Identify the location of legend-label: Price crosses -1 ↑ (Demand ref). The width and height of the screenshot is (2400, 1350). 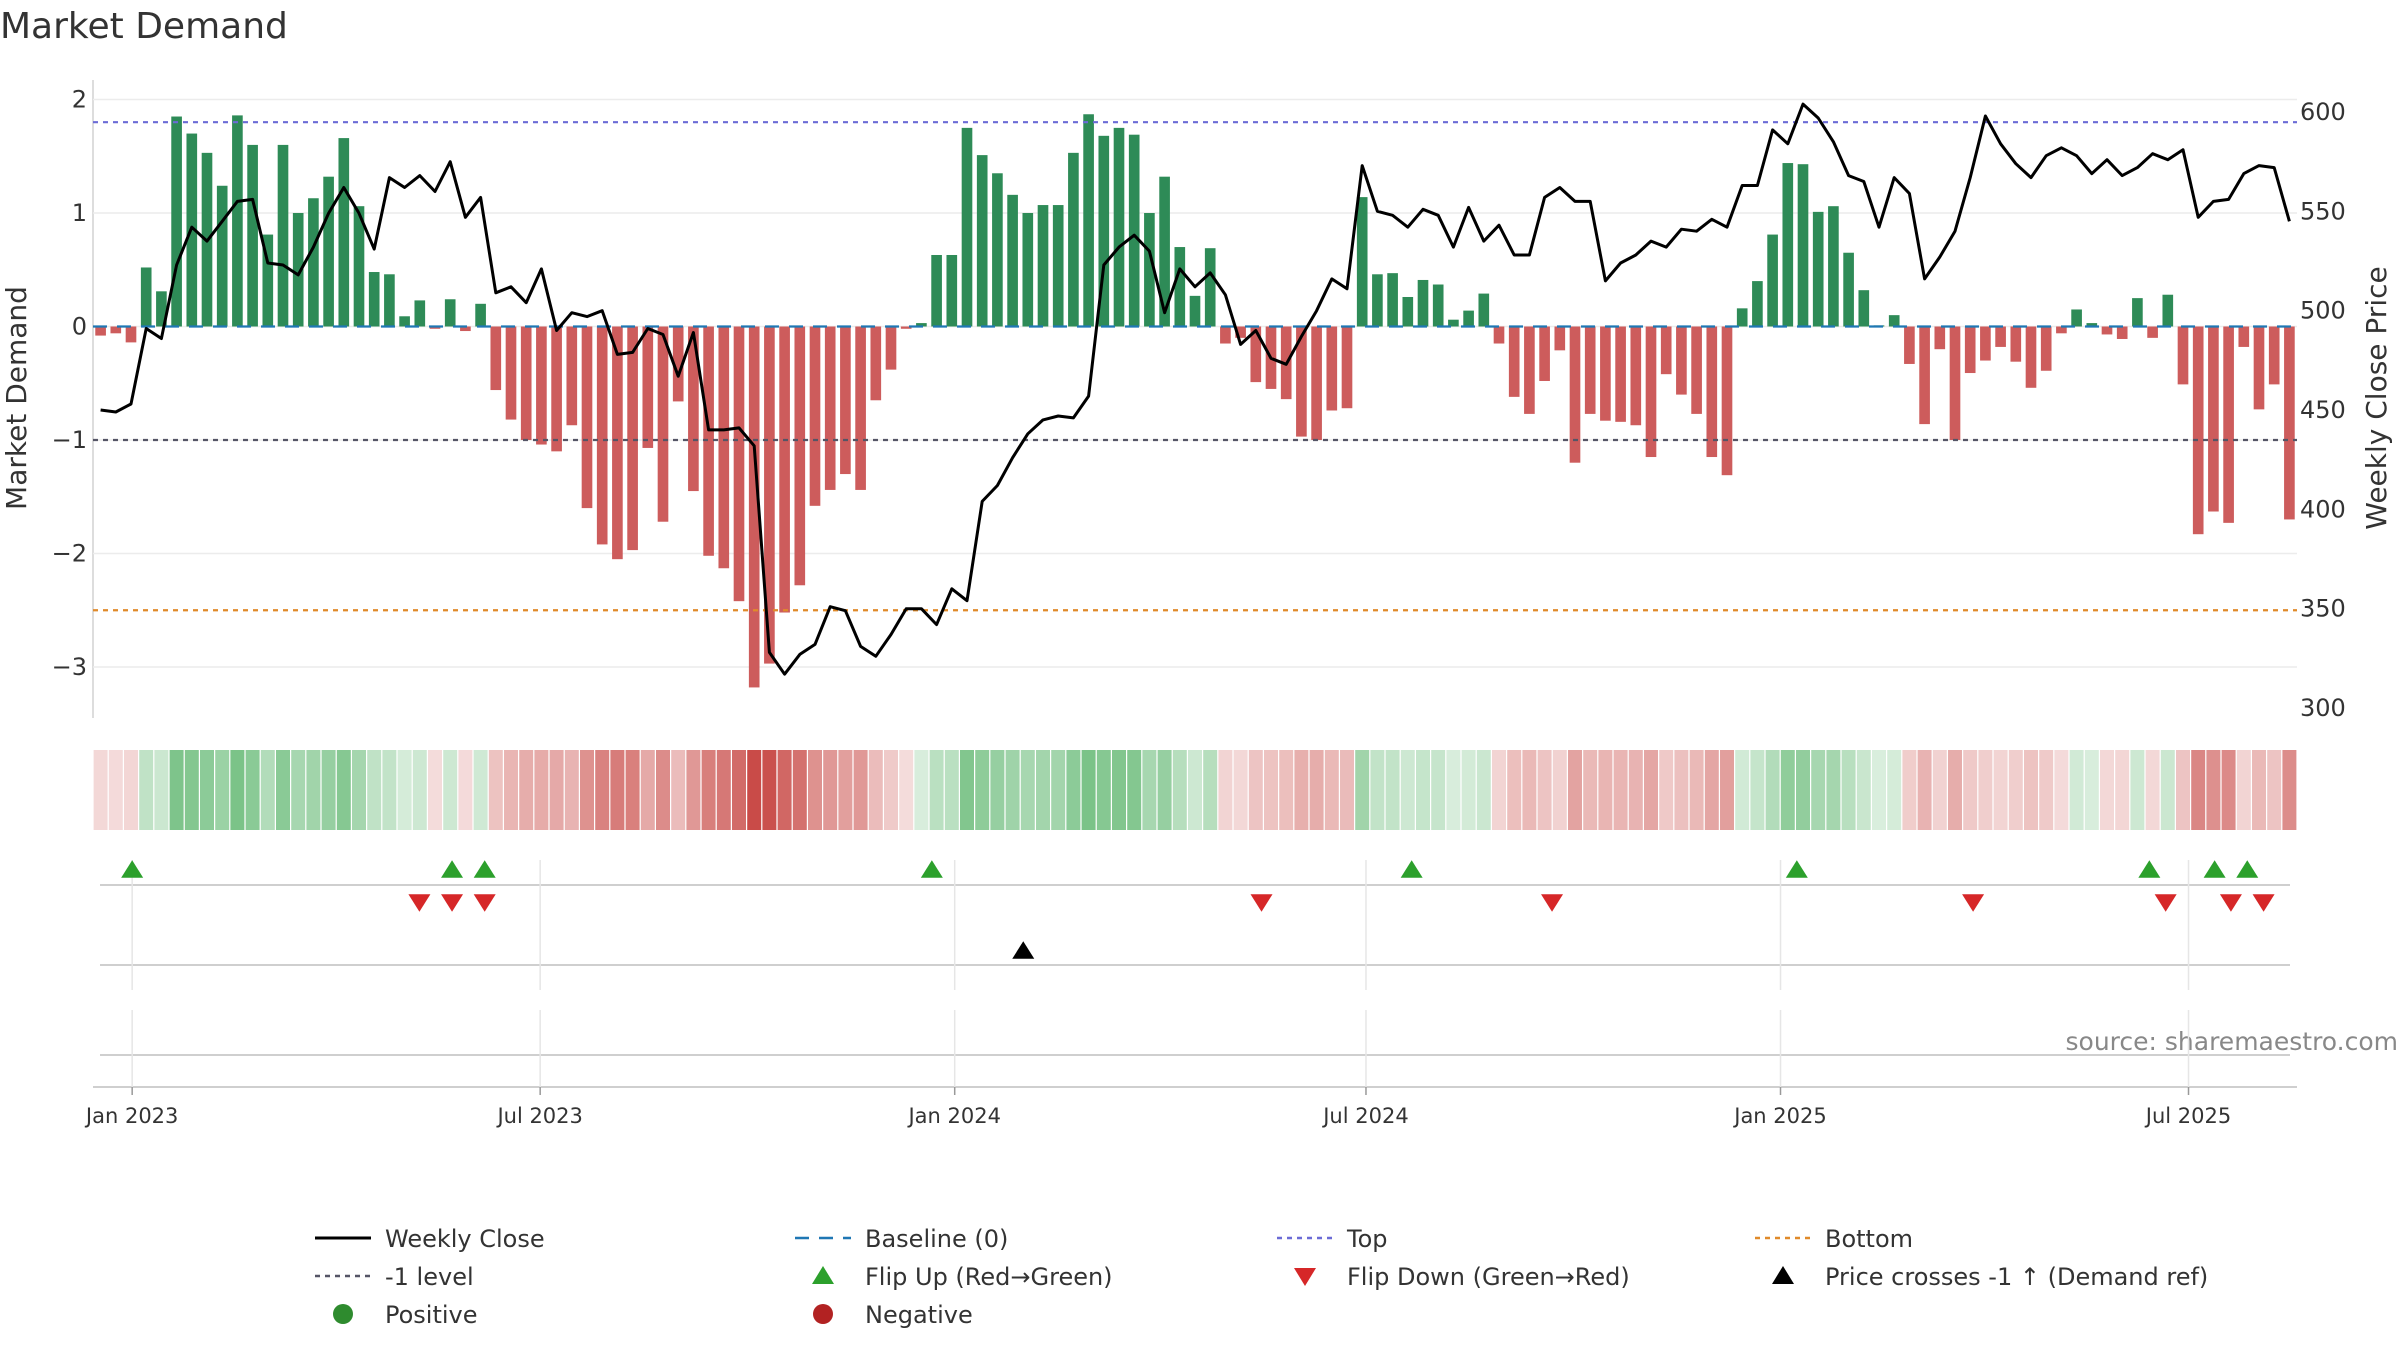
(2016, 1277).